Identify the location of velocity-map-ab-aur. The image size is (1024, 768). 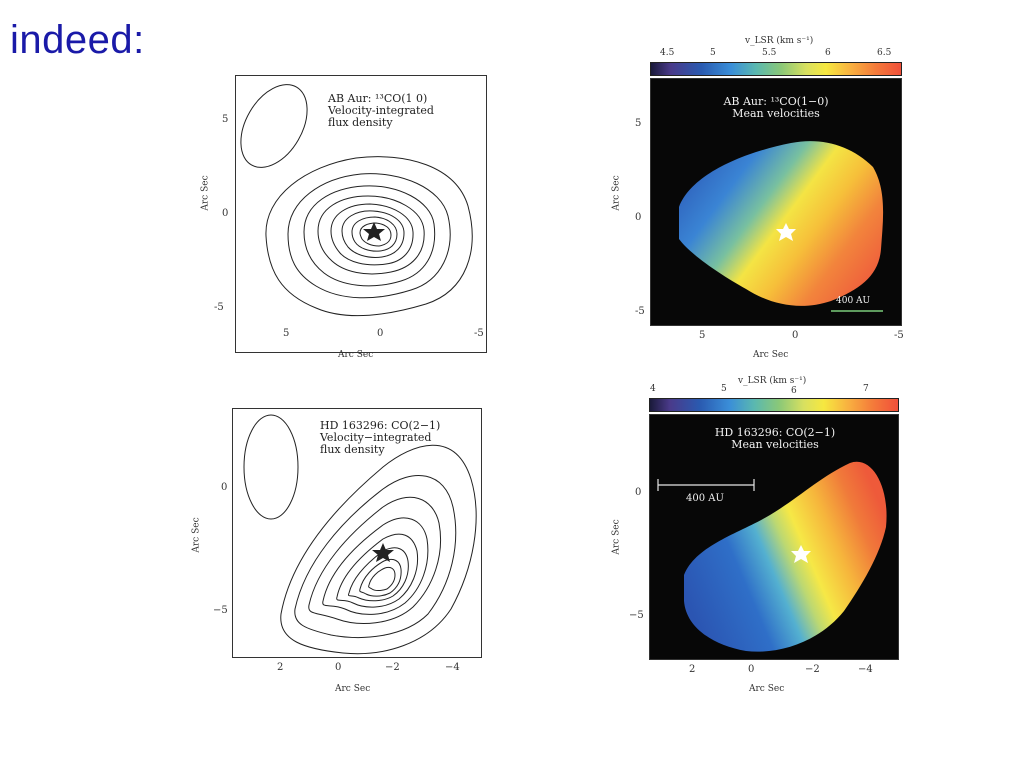
(781, 223).